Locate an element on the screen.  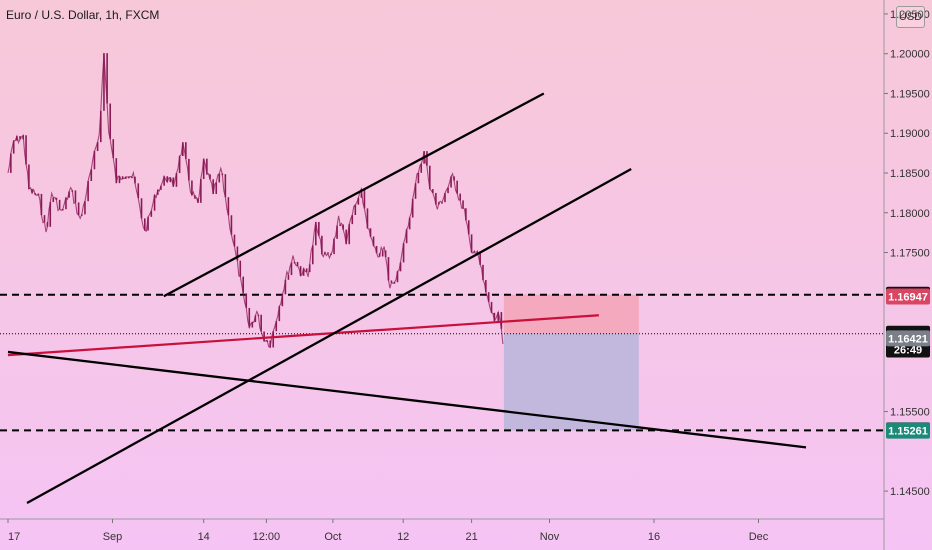
price-label-text: 1.16947 is located at coordinates (908, 298).